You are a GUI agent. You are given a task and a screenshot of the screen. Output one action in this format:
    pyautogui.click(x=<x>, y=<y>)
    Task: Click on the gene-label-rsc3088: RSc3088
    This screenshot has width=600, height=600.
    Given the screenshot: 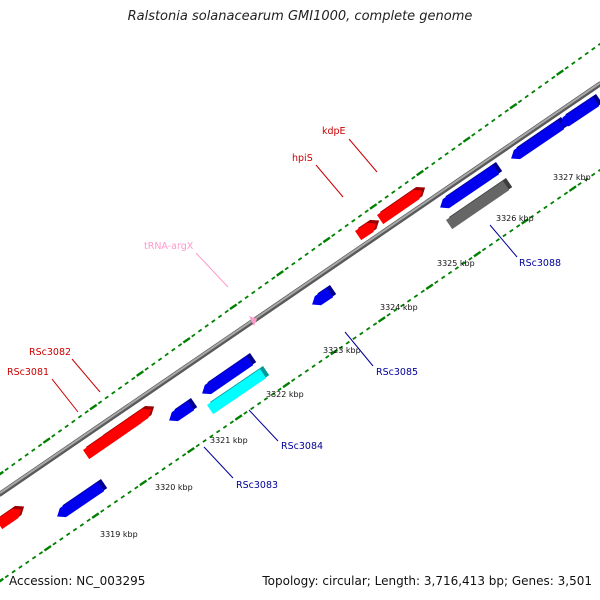 What is the action you would take?
    pyautogui.click(x=540, y=263)
    